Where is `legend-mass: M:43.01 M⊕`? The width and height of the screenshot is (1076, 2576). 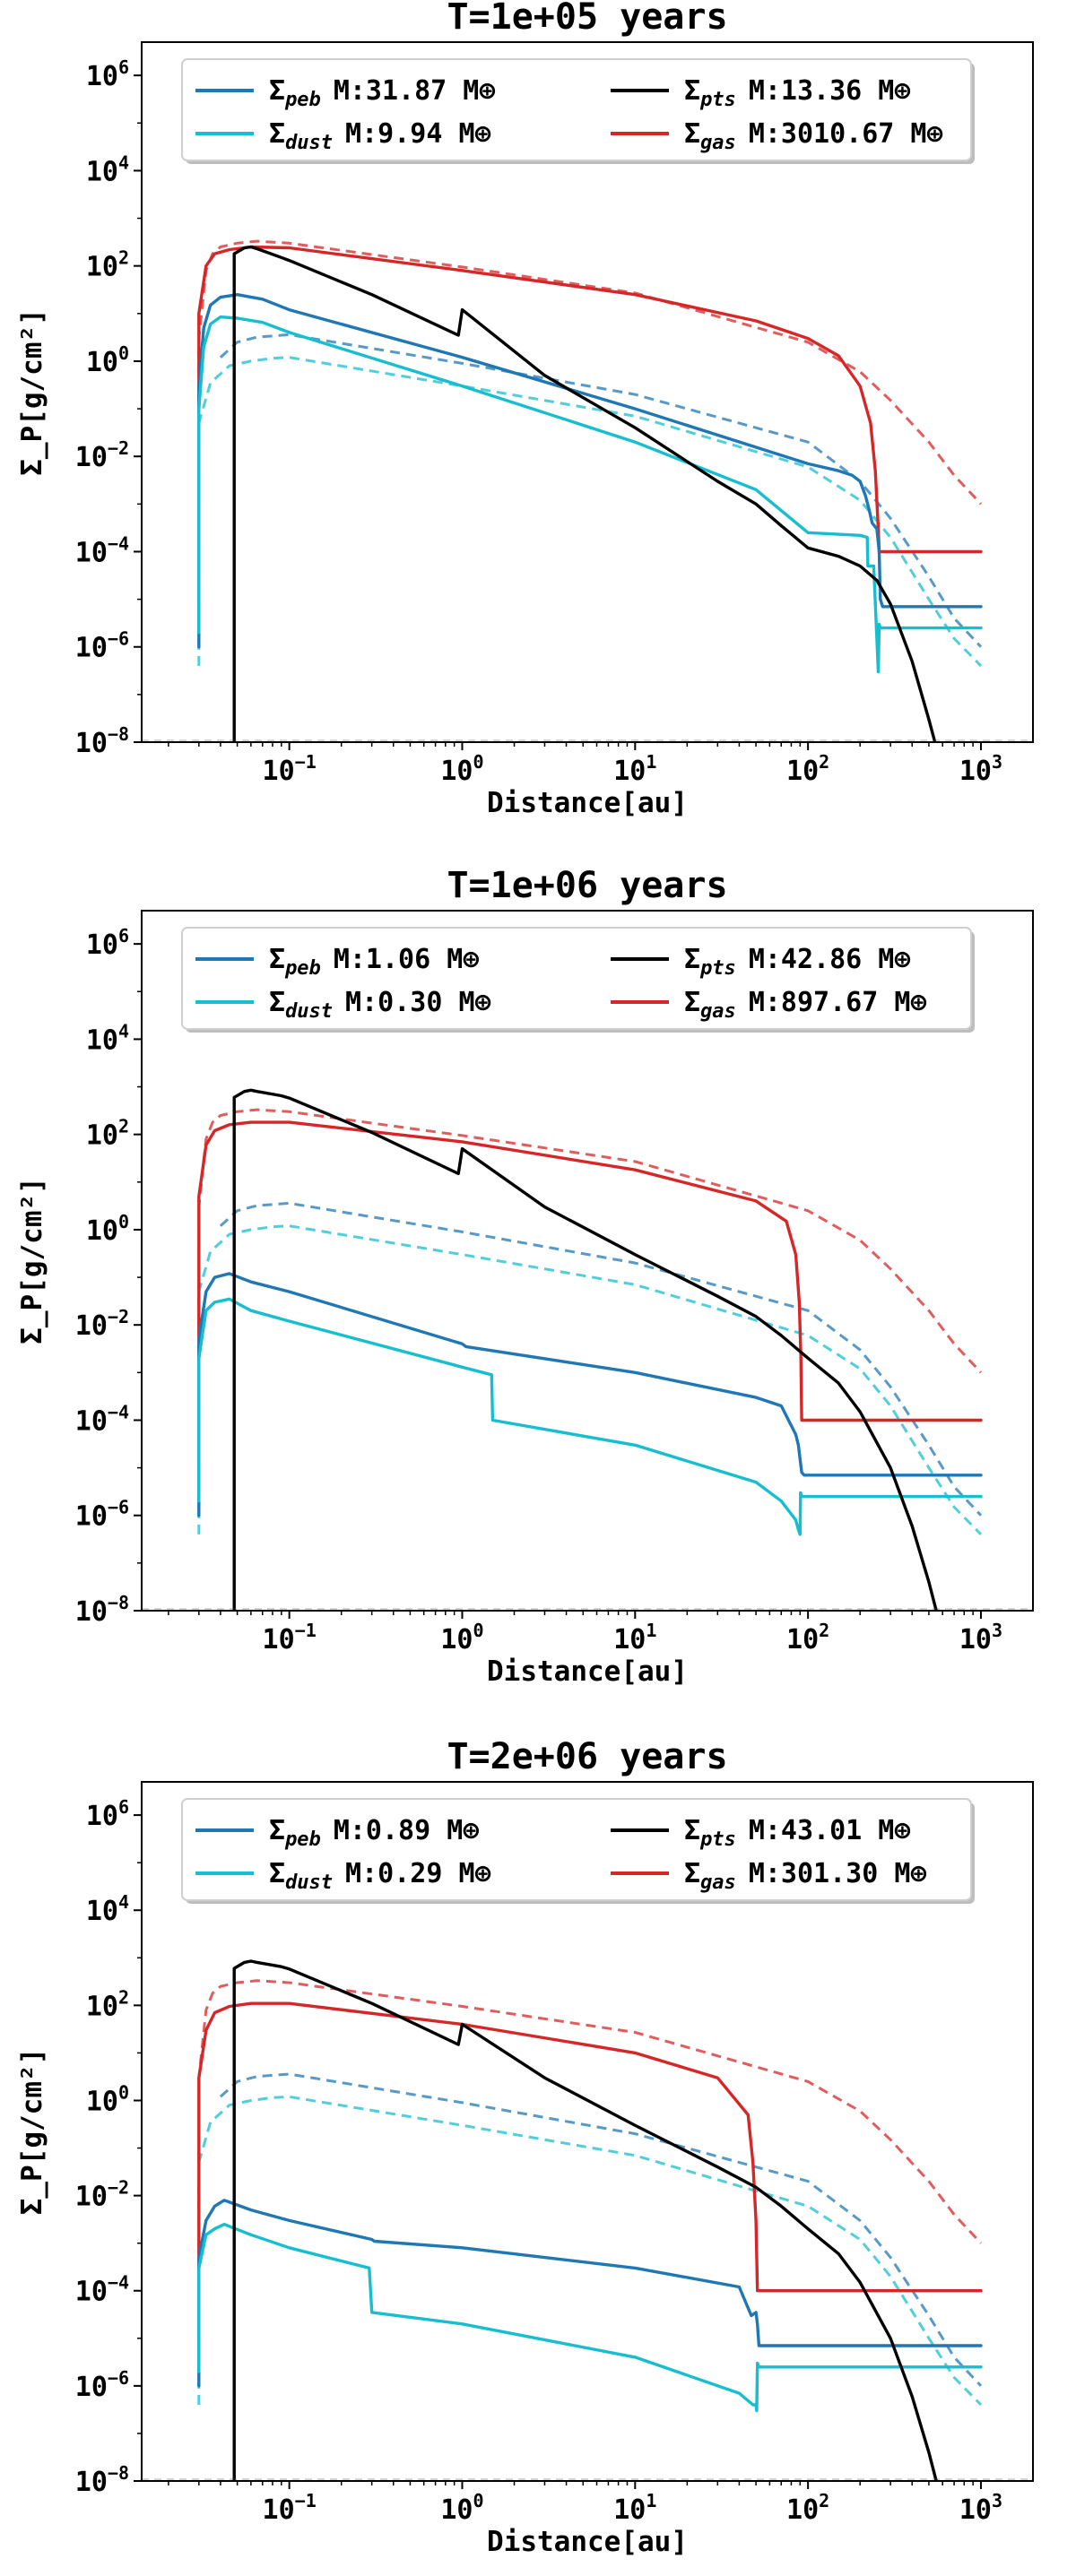
legend-mass: M:43.01 M⊕ is located at coordinates (830, 1830).